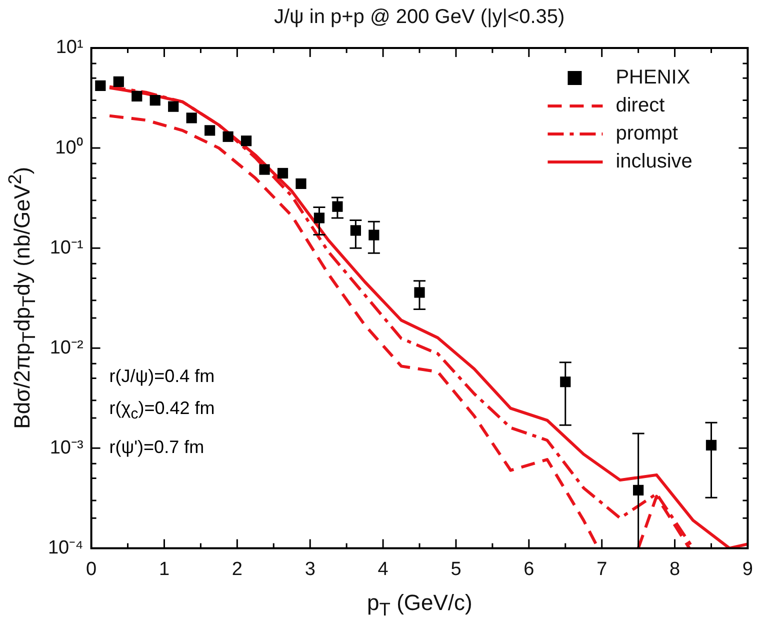 The height and width of the screenshot is (629, 763). Describe the element at coordinates (67, 447) in the screenshot. I see `y-tick-label: 10⁻³` at that location.